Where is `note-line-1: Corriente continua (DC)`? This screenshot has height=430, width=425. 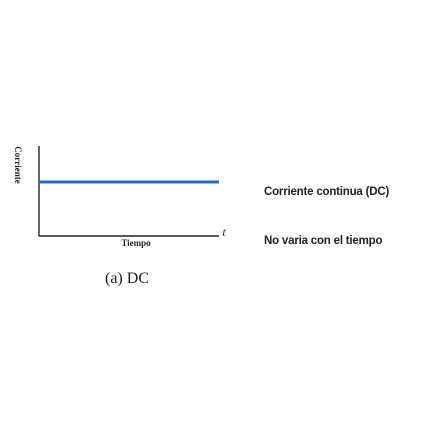 note-line-1: Corriente continua (DC) is located at coordinates (326, 192).